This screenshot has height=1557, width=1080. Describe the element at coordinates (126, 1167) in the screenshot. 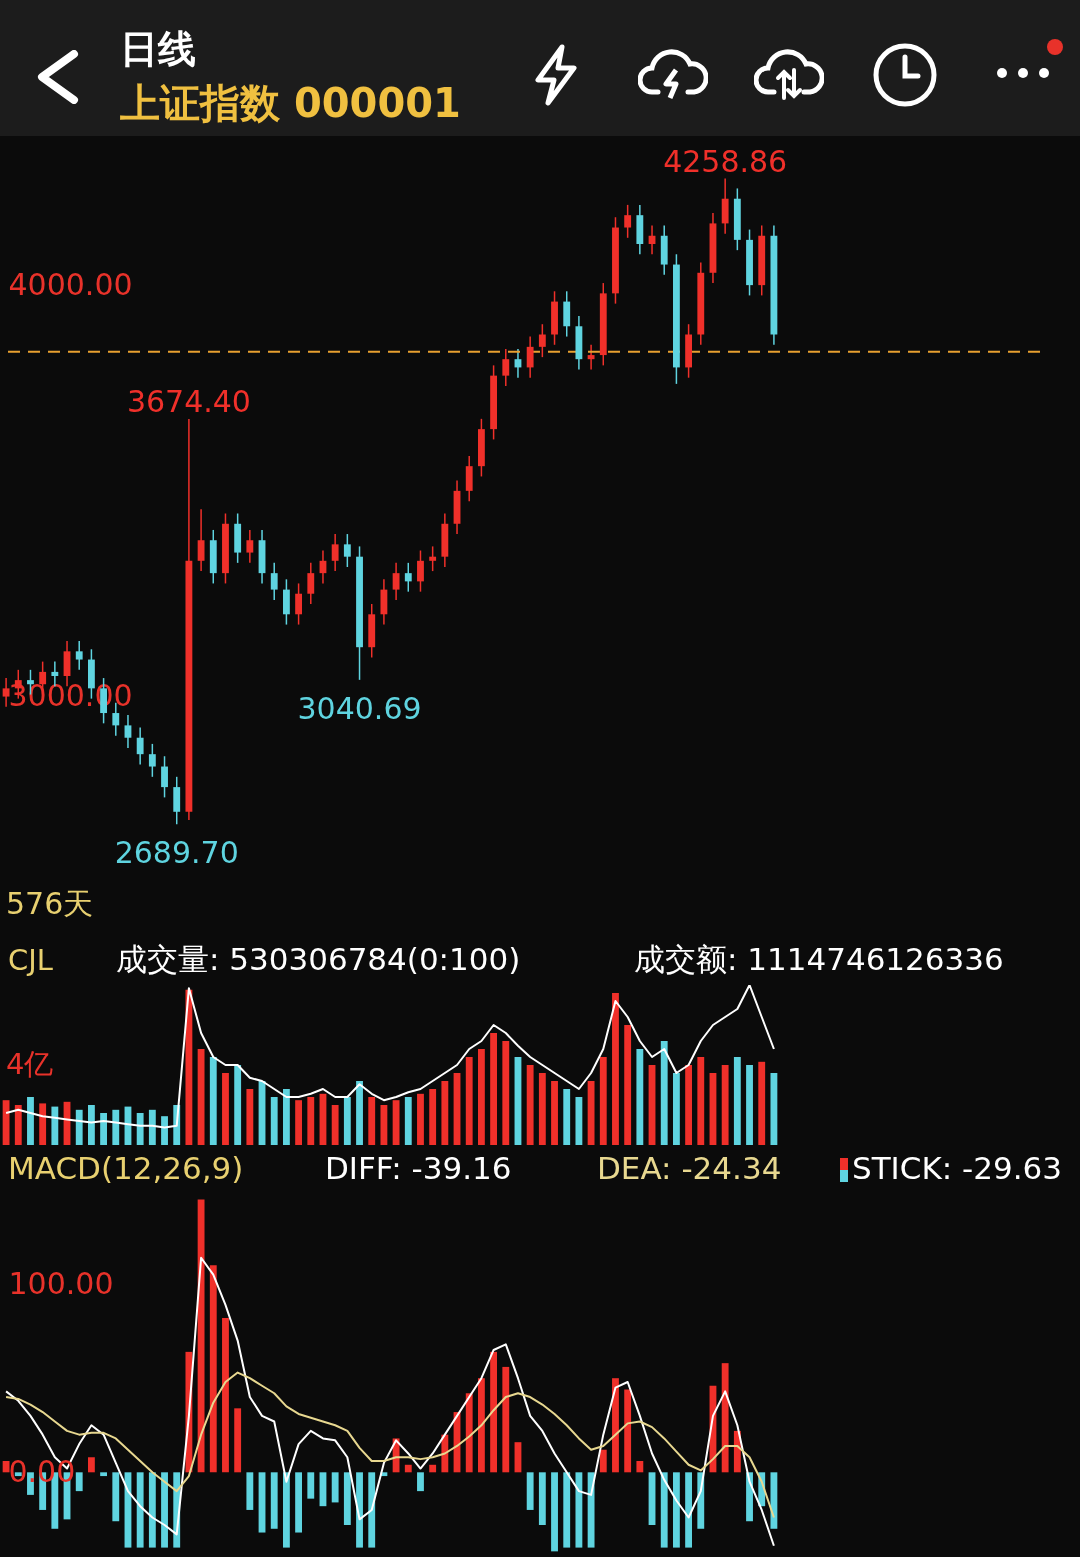

I see `chart-title: MACD(12,26,9)` at that location.